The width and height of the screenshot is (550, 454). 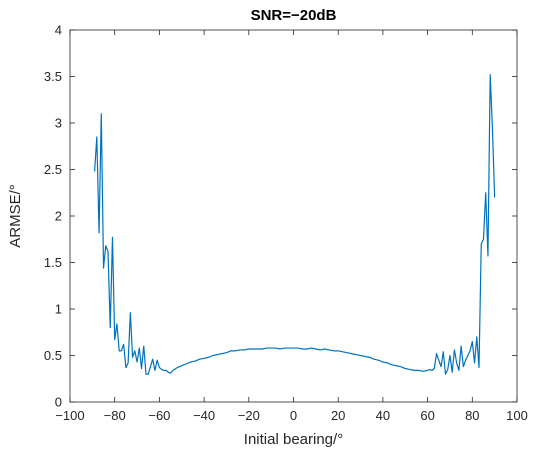 I want to click on y-tick-label: 4, so click(x=58, y=30).